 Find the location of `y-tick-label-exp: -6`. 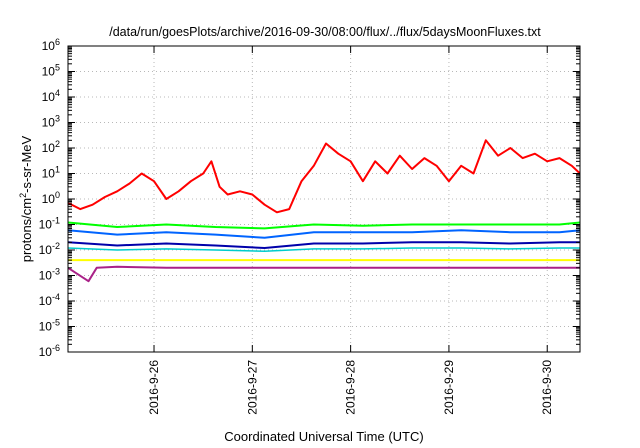

y-tick-label-exp: -6 is located at coordinates (56, 348).